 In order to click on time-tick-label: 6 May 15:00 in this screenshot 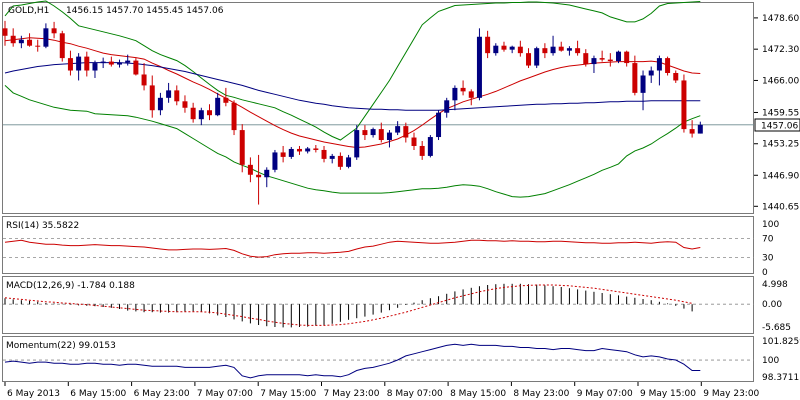, I will do `click(98, 394)`.